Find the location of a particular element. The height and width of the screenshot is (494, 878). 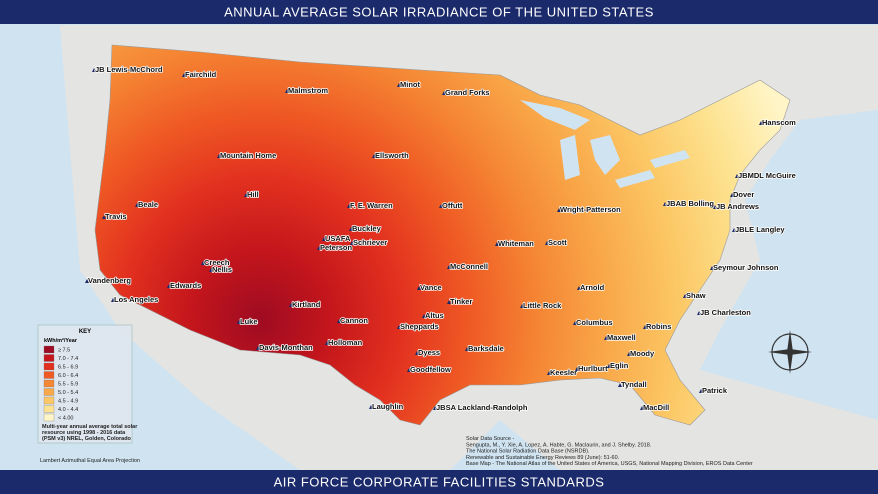

base-label: MacDill is located at coordinates (656, 407).